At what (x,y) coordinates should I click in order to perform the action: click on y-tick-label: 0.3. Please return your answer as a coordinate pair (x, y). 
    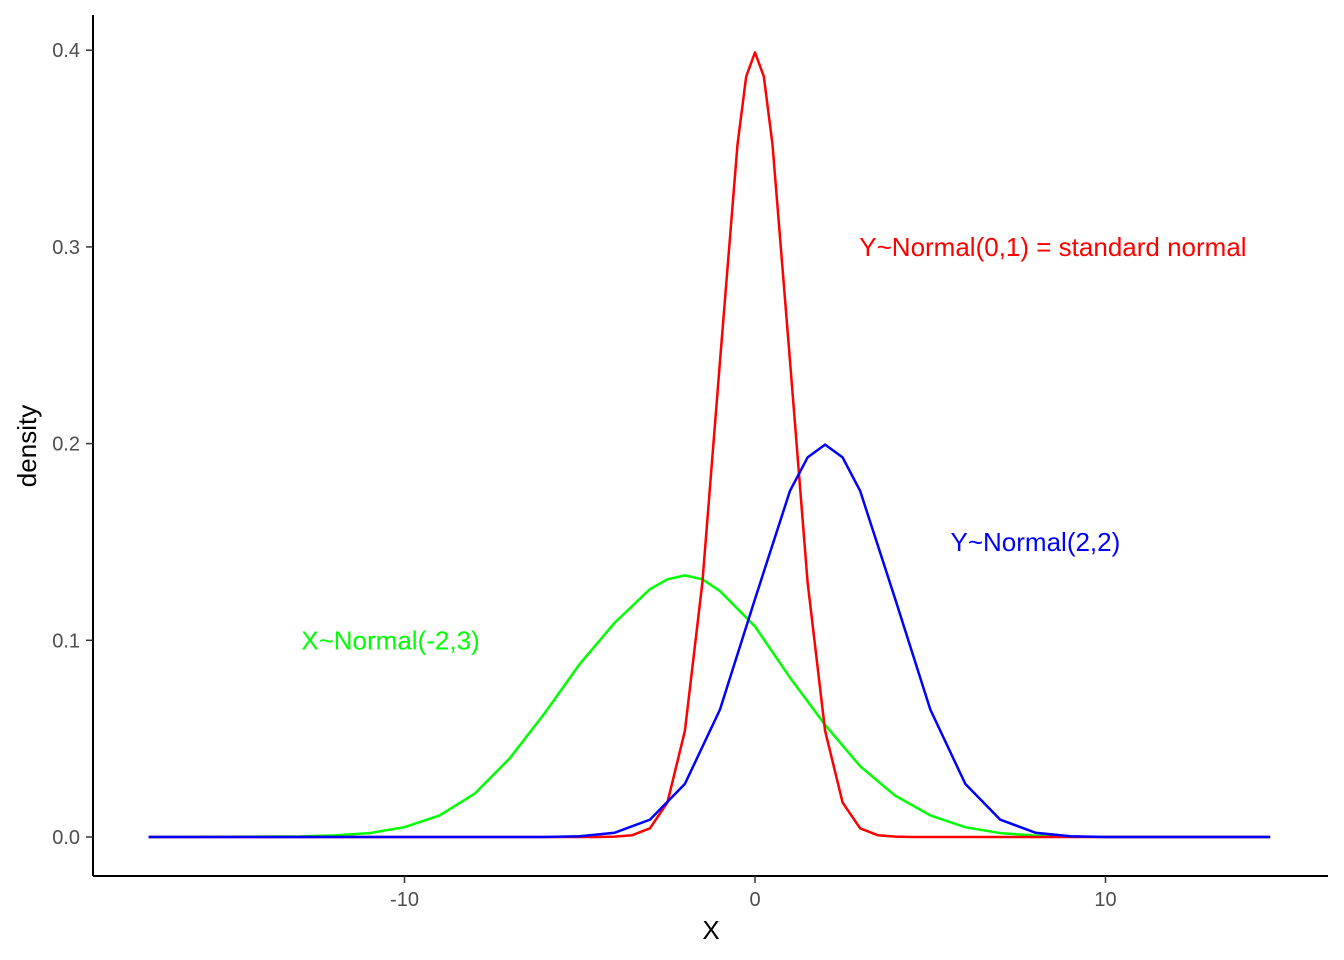
    Looking at the image, I should click on (66, 248).